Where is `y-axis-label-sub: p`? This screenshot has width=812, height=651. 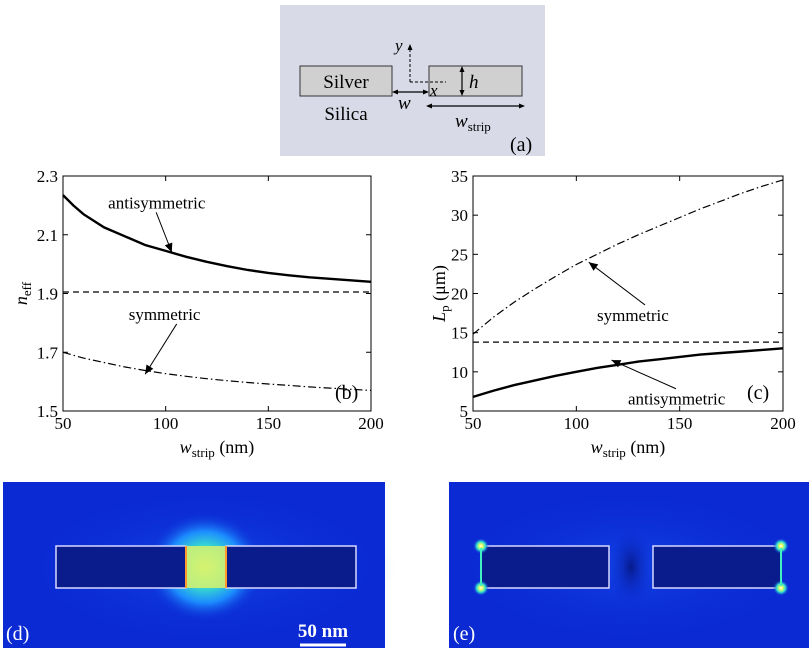 y-axis-label-sub: p is located at coordinates (444, 308).